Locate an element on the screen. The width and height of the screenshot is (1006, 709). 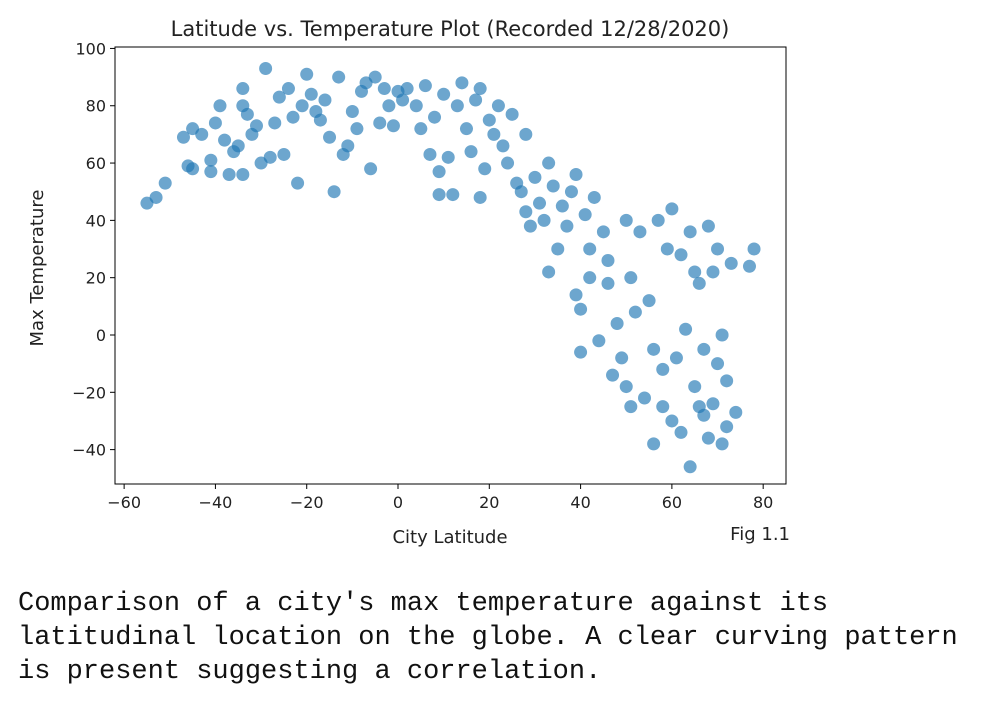
caption-line: is present suggesting a correlation. is located at coordinates (309, 672).